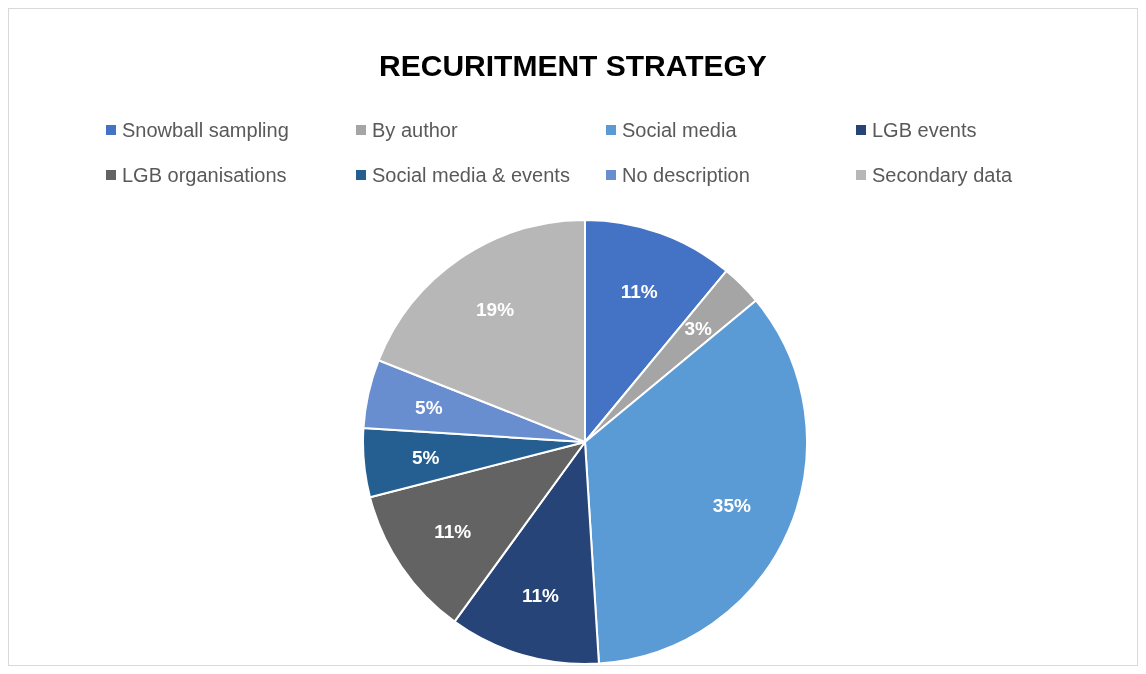  Describe the element at coordinates (471, 175) in the screenshot. I see `legend-label: Social media & events` at that location.